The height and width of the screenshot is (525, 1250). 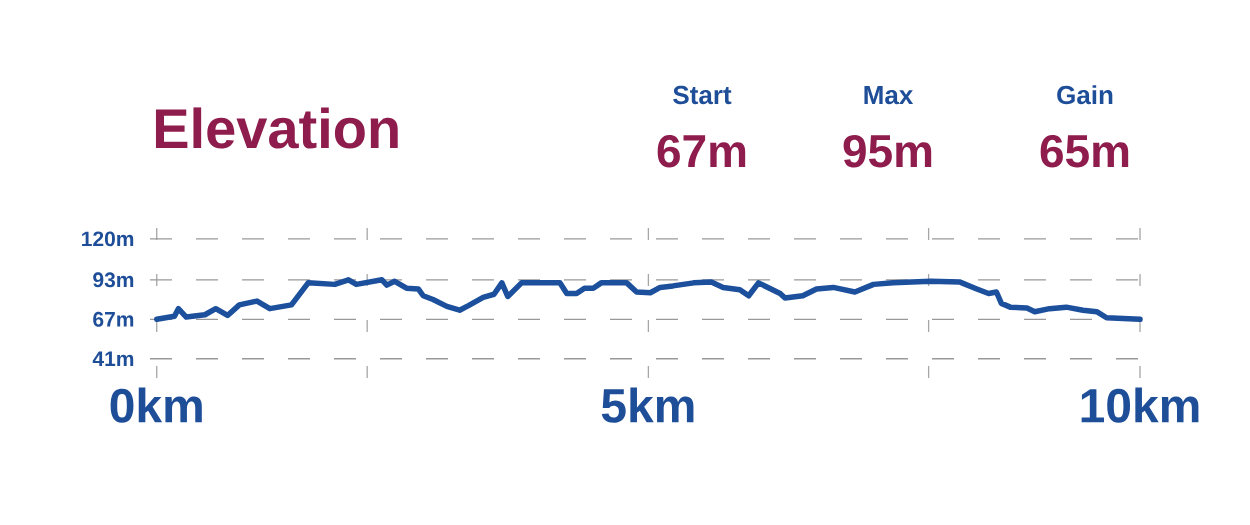 What do you see at coordinates (113, 319) in the screenshot?
I see `y-tick-label: 67m` at bounding box center [113, 319].